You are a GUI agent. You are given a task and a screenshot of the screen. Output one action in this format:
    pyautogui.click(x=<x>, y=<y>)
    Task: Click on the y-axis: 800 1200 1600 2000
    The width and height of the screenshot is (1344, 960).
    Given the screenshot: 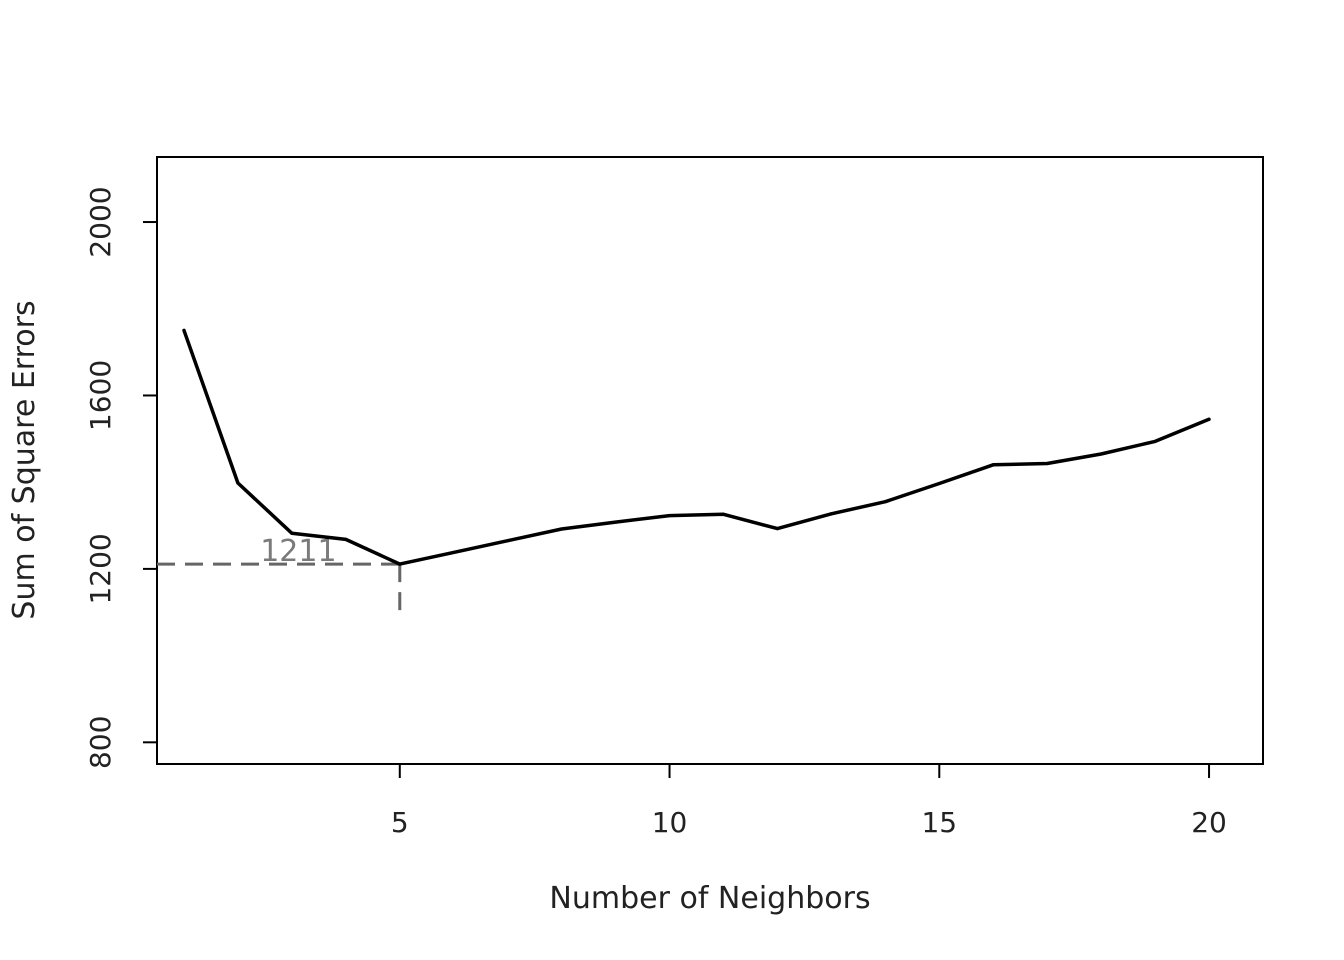 What is the action you would take?
    pyautogui.click(x=120, y=477)
    